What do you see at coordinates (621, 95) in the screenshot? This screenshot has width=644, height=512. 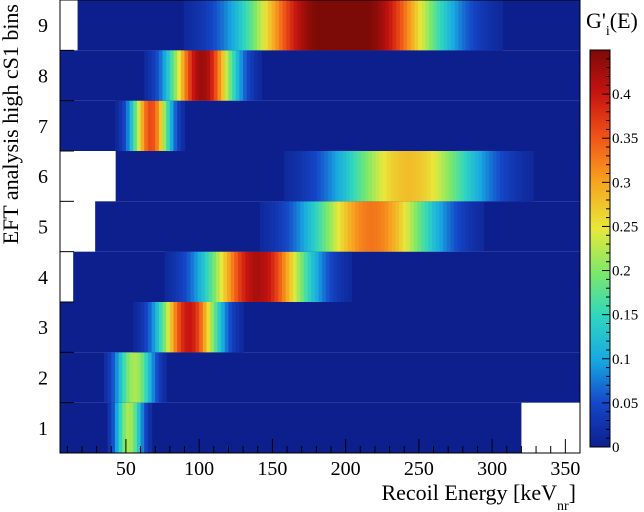 I see `colorbar-tick-label: 0.4` at bounding box center [621, 95].